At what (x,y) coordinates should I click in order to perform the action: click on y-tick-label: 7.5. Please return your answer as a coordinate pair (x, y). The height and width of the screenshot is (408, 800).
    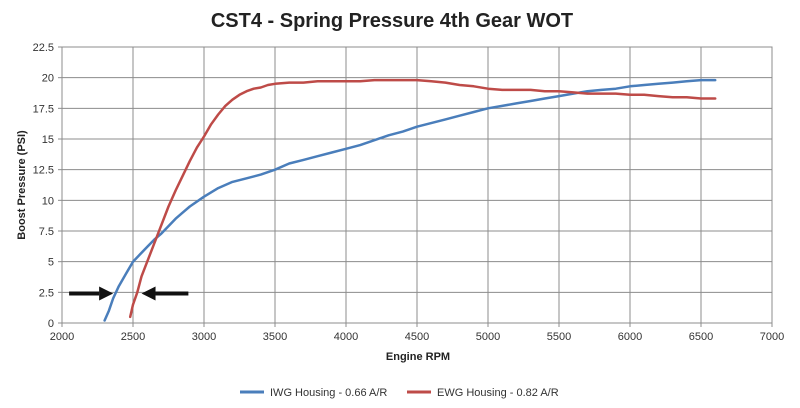
    Looking at the image, I should click on (46, 232).